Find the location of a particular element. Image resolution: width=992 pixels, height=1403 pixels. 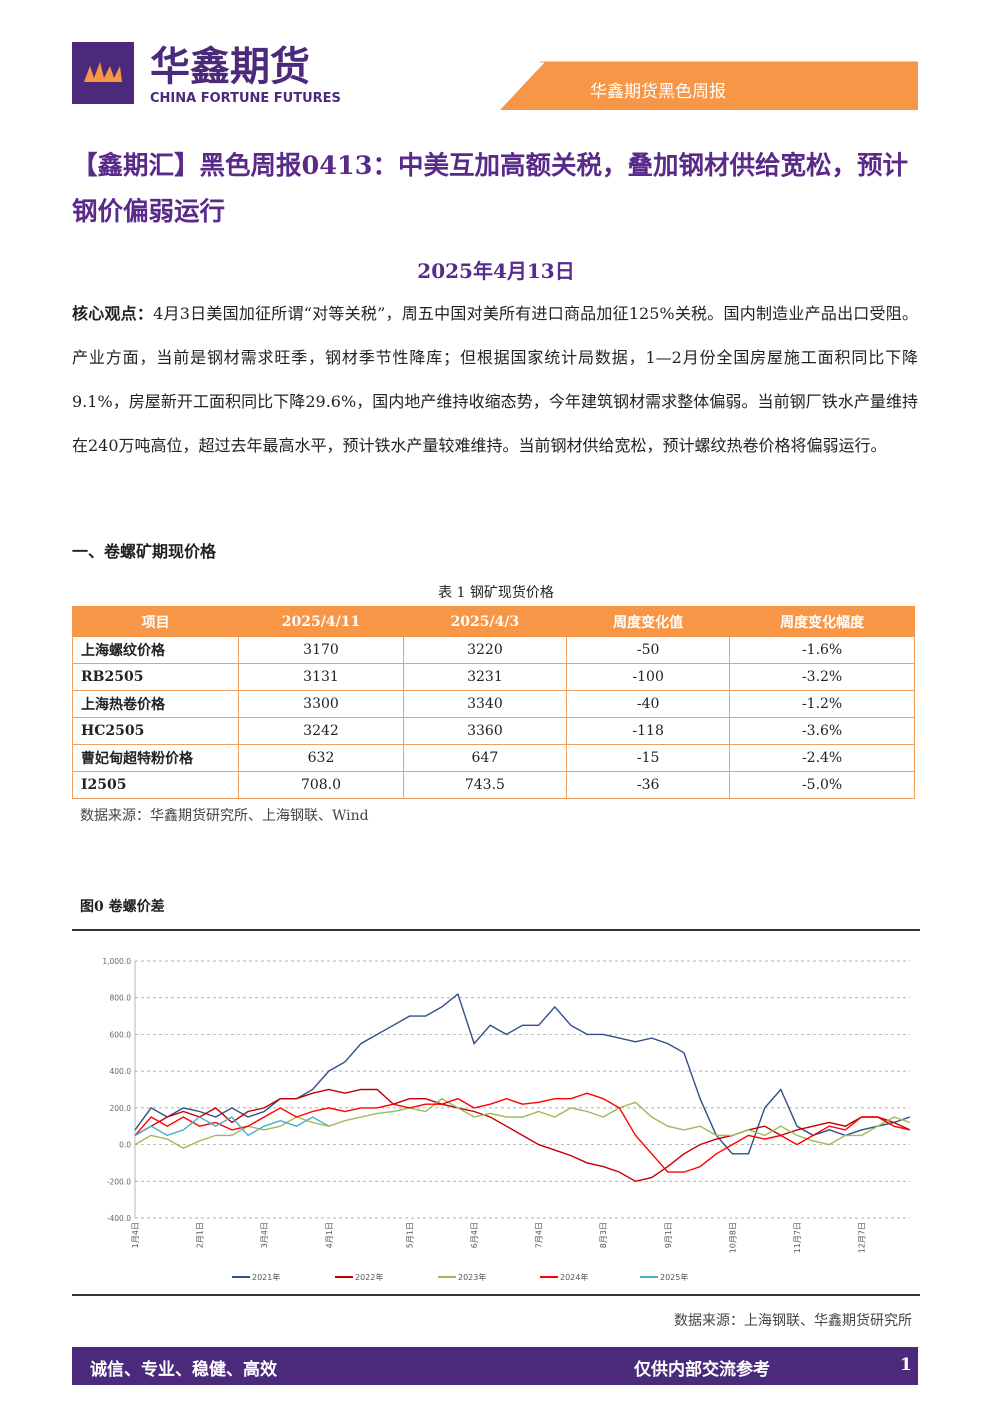

table-cell: -100 is located at coordinates (648, 677).